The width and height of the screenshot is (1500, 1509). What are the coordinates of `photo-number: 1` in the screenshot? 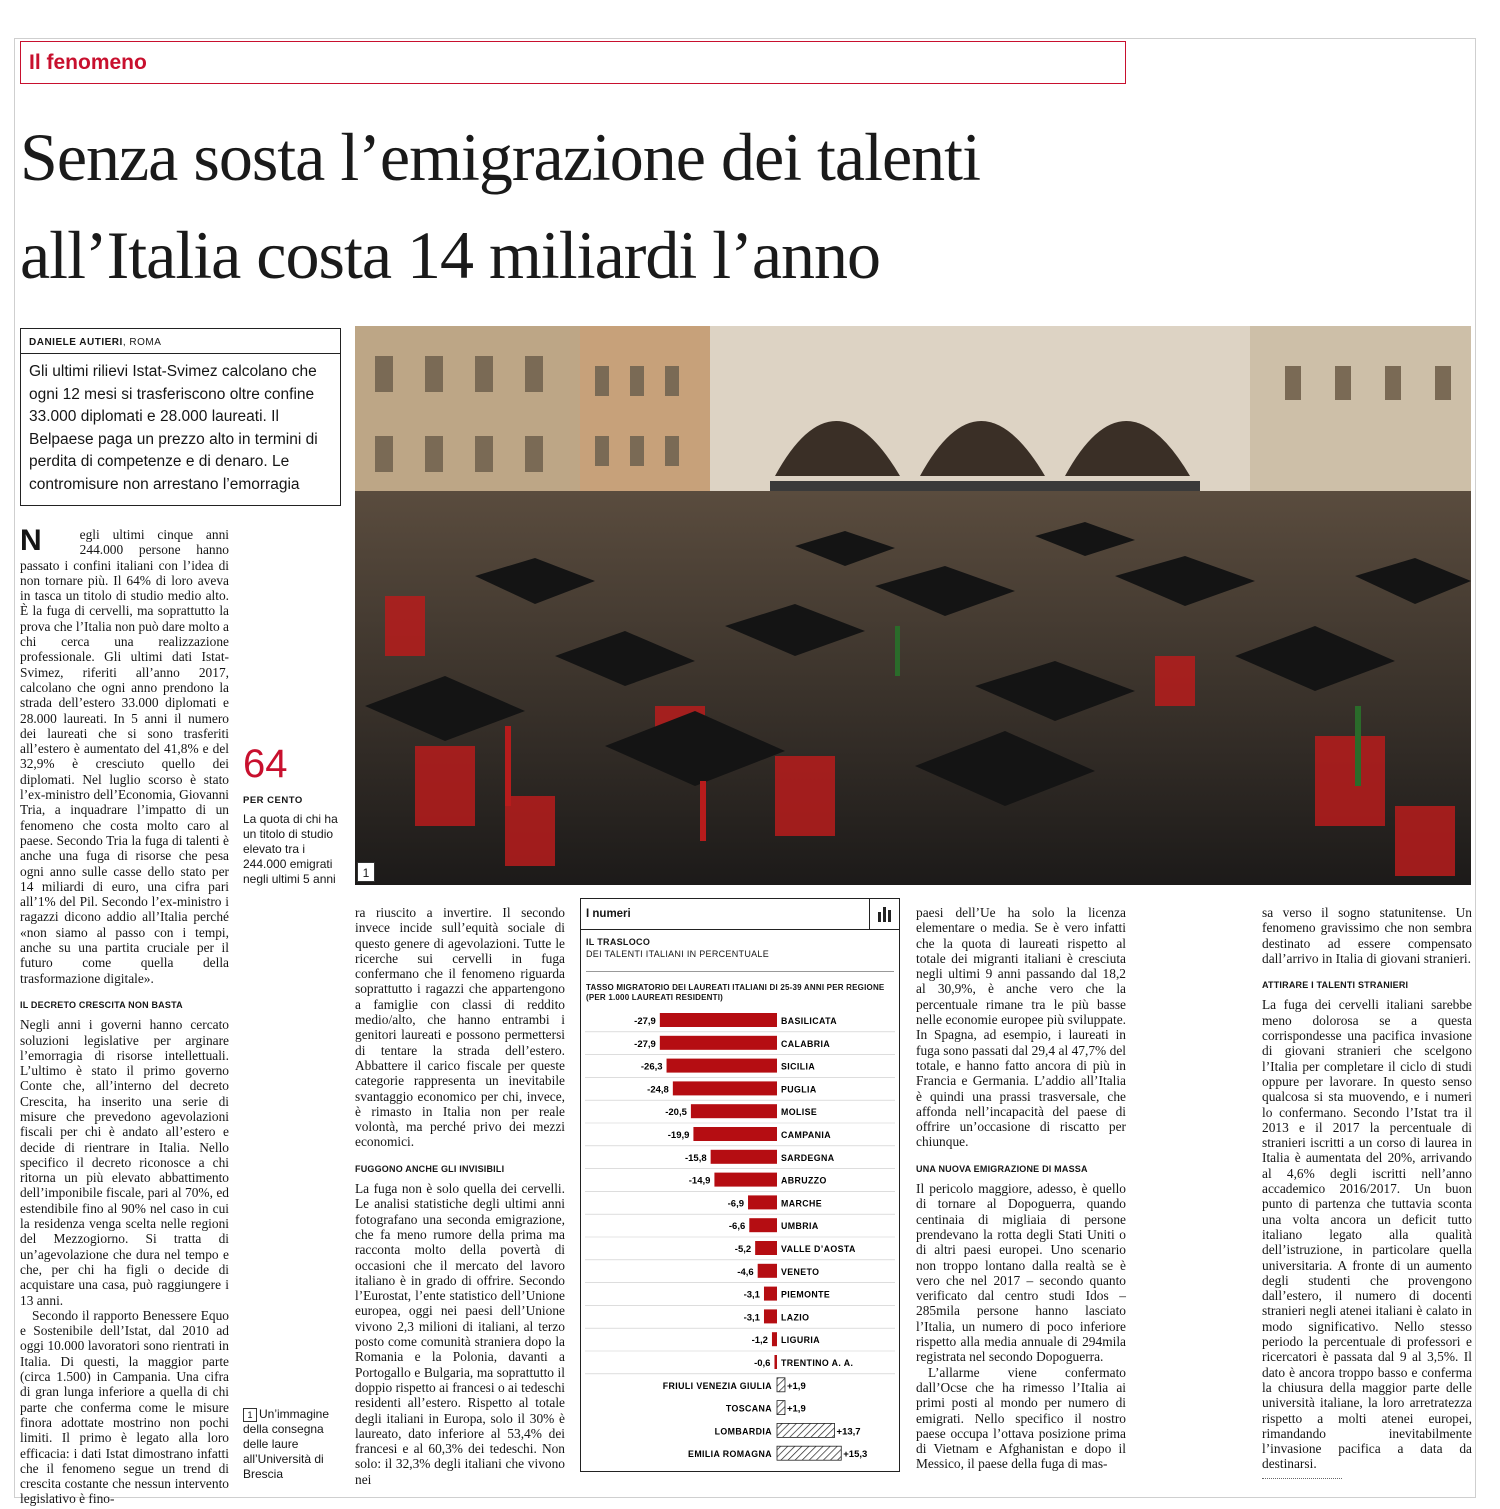 It's located at (366, 872).